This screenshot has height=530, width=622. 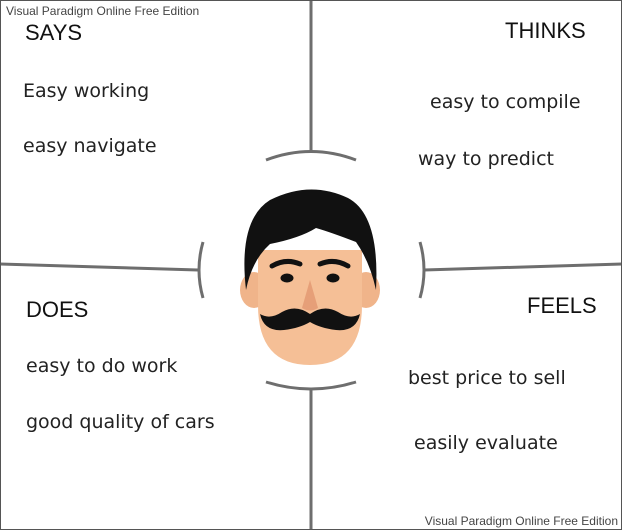 I want to click on man-with-mustache-icon, so click(x=310, y=277).